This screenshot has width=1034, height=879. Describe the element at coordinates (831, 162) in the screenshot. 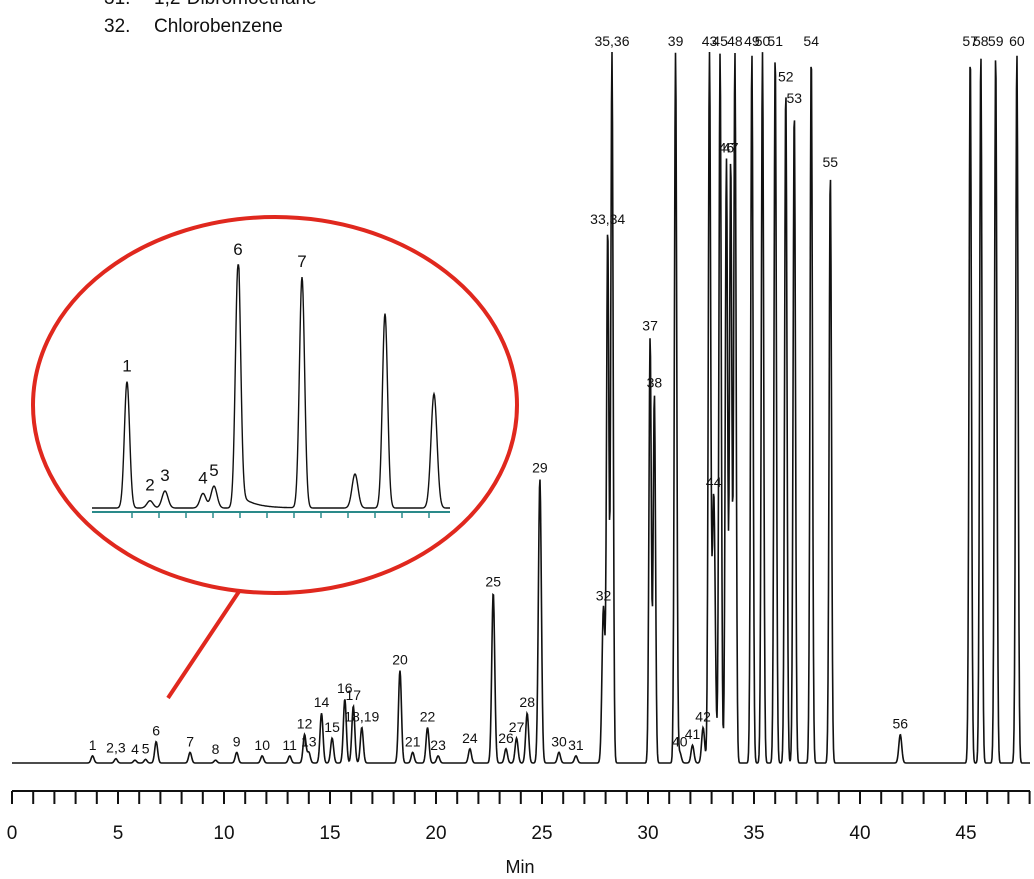

I see `peak-label-55: 55` at that location.